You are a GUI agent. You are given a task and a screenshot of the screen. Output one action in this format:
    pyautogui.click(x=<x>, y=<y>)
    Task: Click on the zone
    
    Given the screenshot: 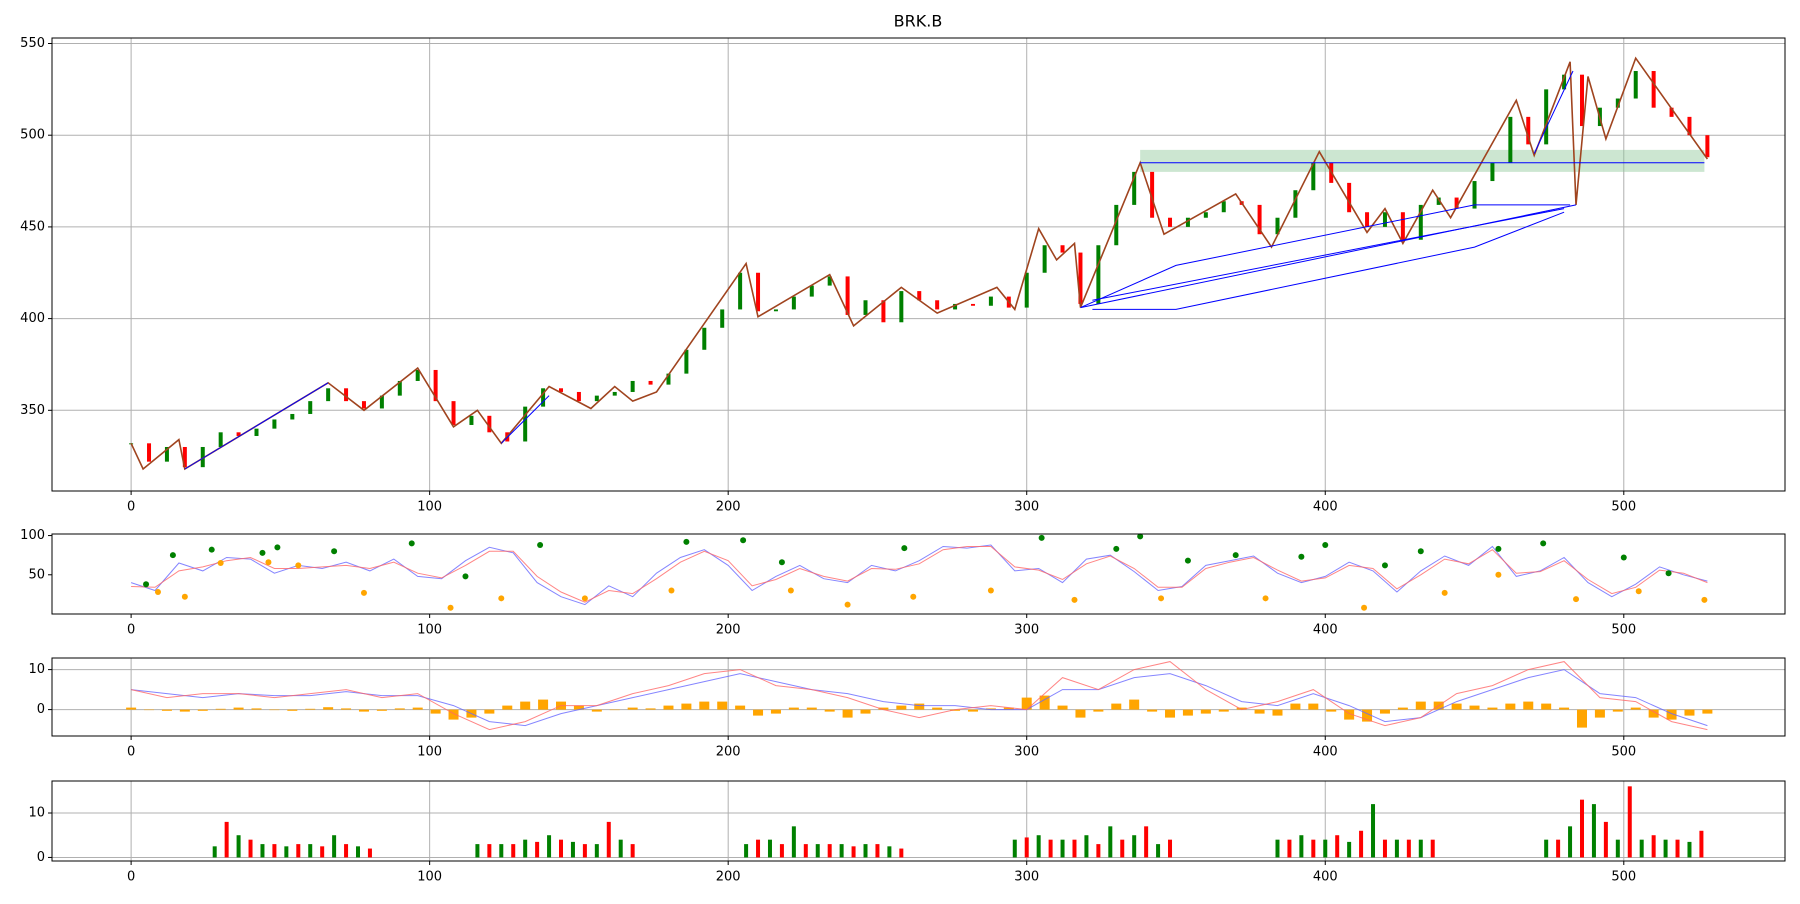 What is the action you would take?
    pyautogui.click(x=1422, y=160)
    